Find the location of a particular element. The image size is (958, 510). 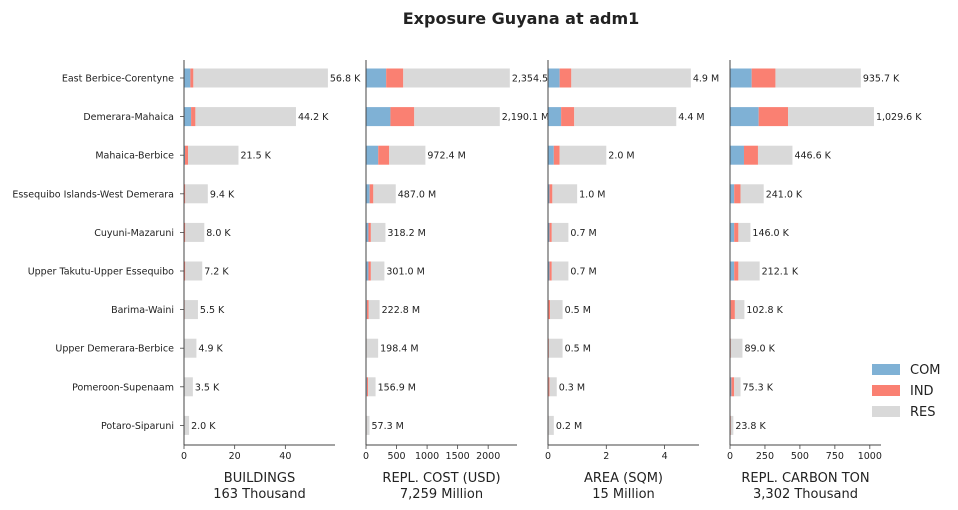

total-label: 146.0 K is located at coordinates (770, 233).